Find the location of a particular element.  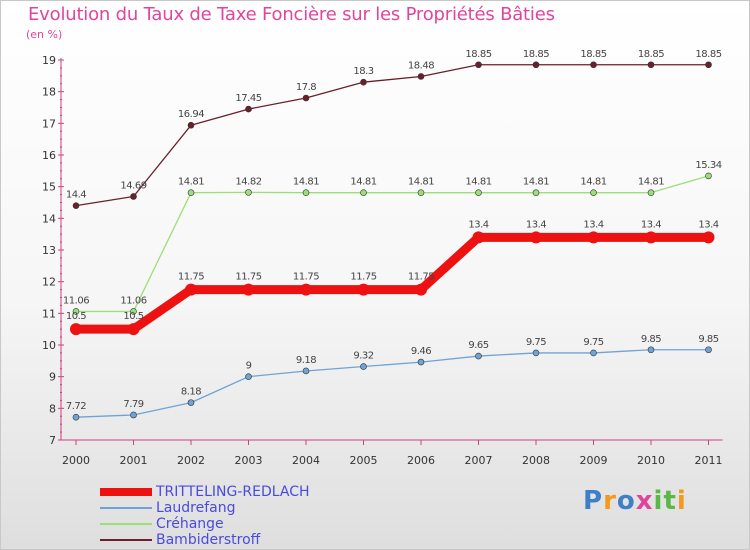

legend-label: Créhange is located at coordinates (190, 524).